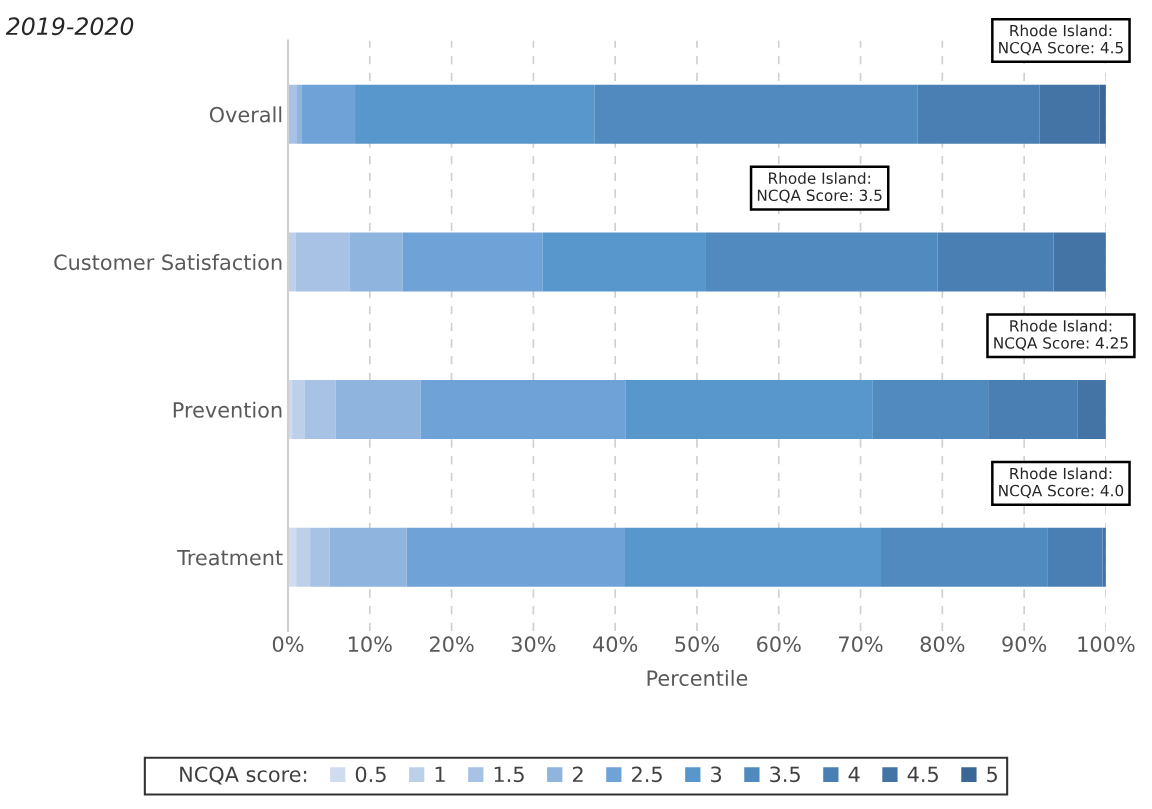  What do you see at coordinates (942, 644) in the screenshot?
I see `x-tick-label: 80%` at bounding box center [942, 644].